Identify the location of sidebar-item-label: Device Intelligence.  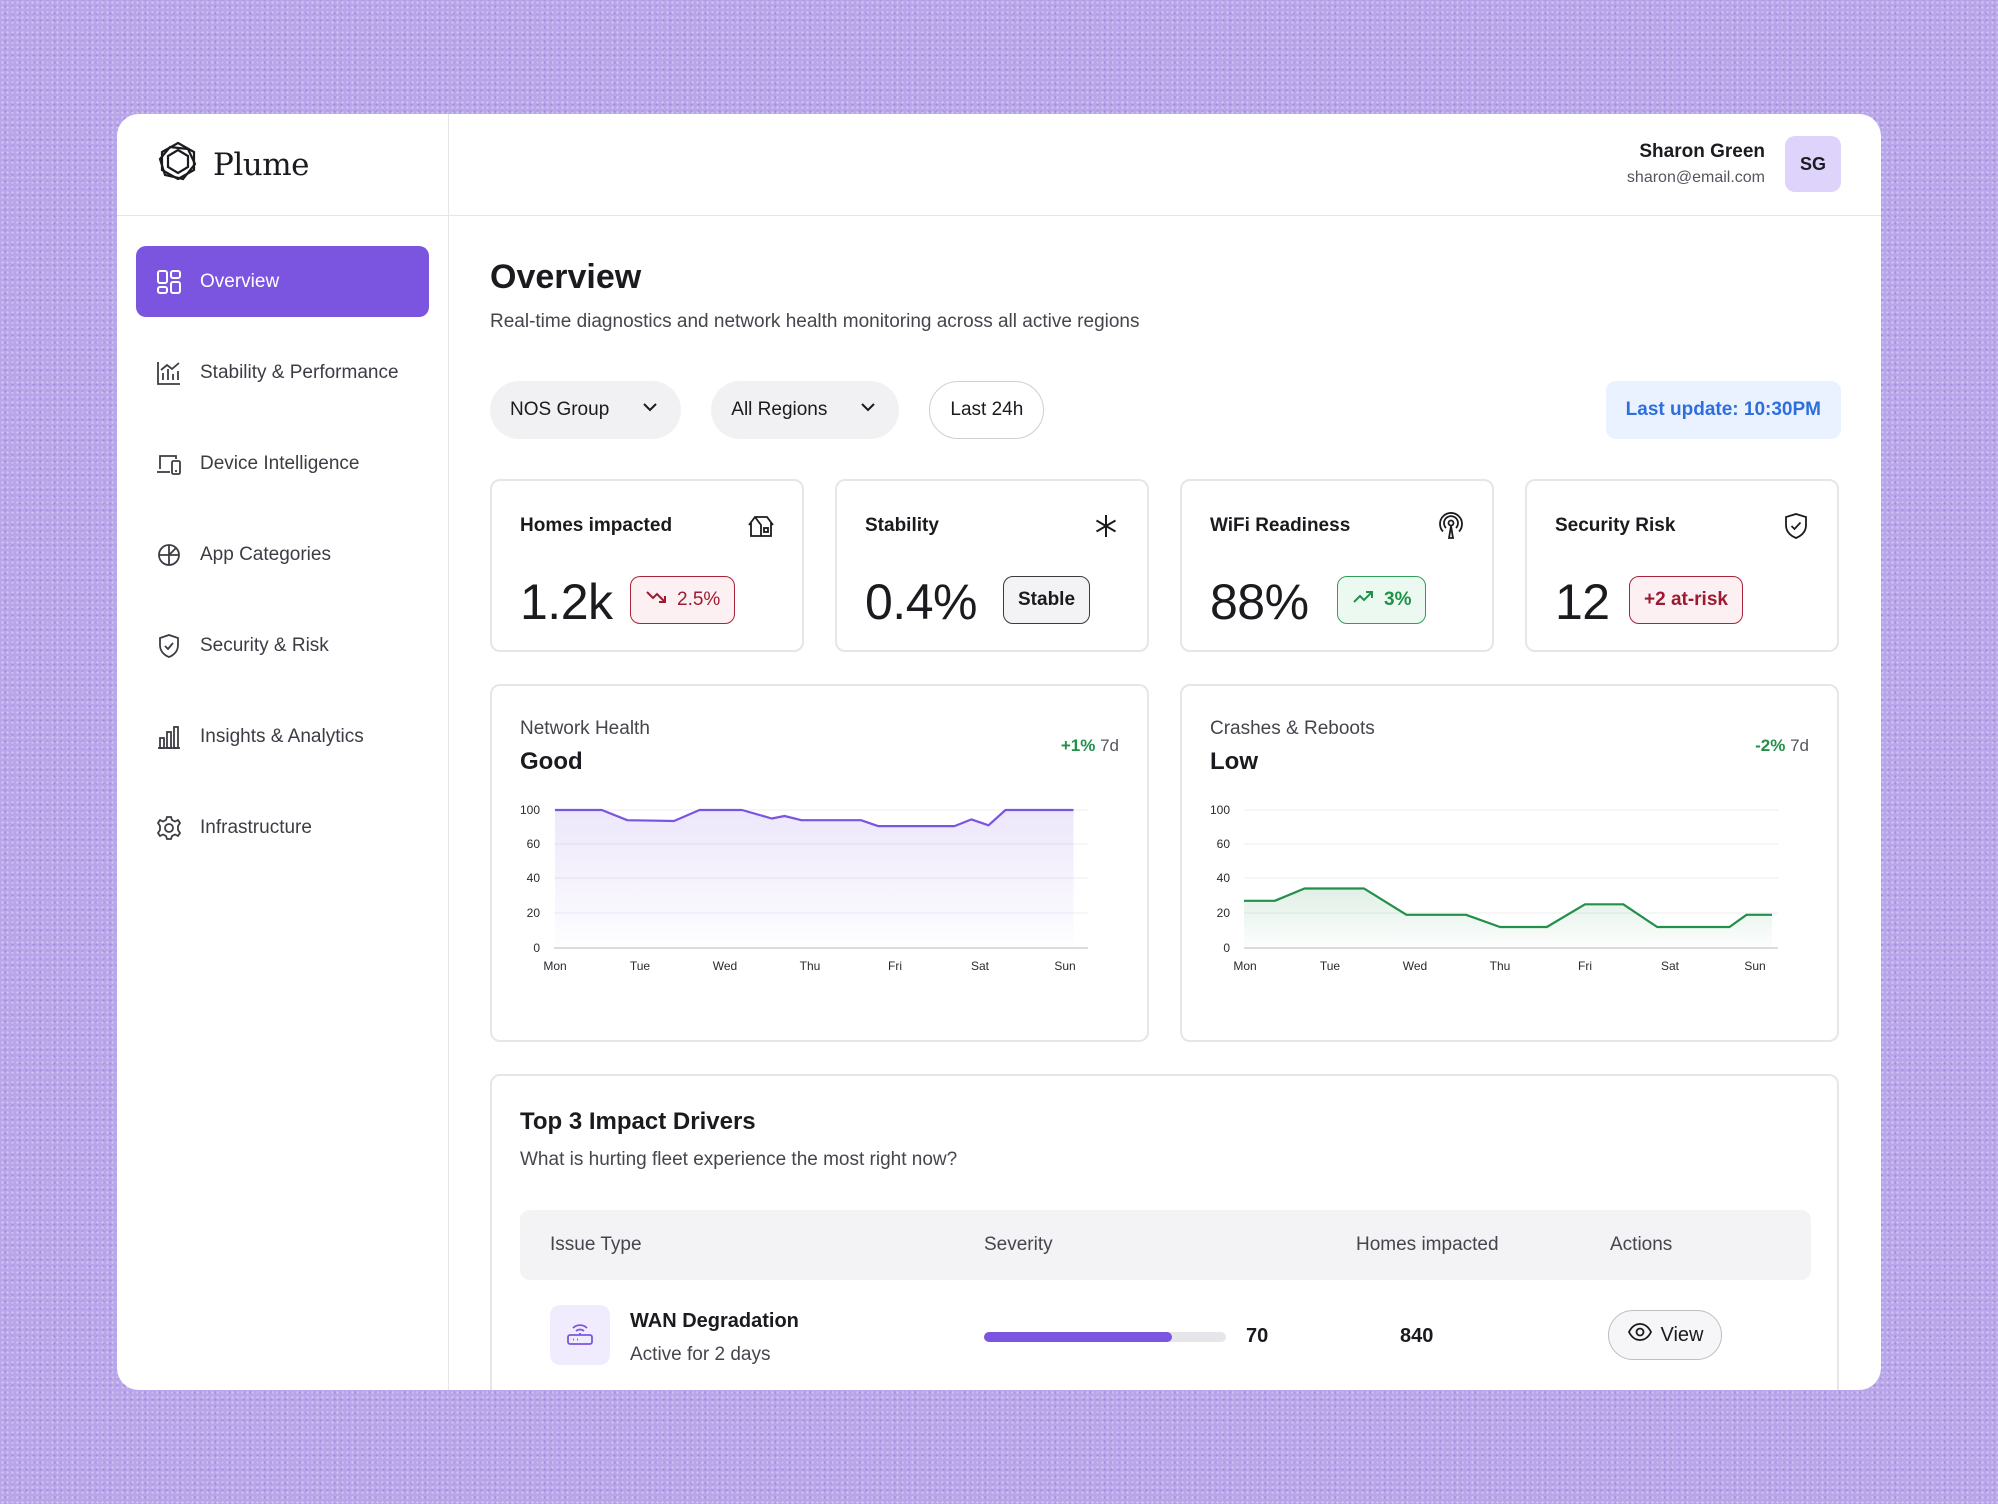
(280, 463).